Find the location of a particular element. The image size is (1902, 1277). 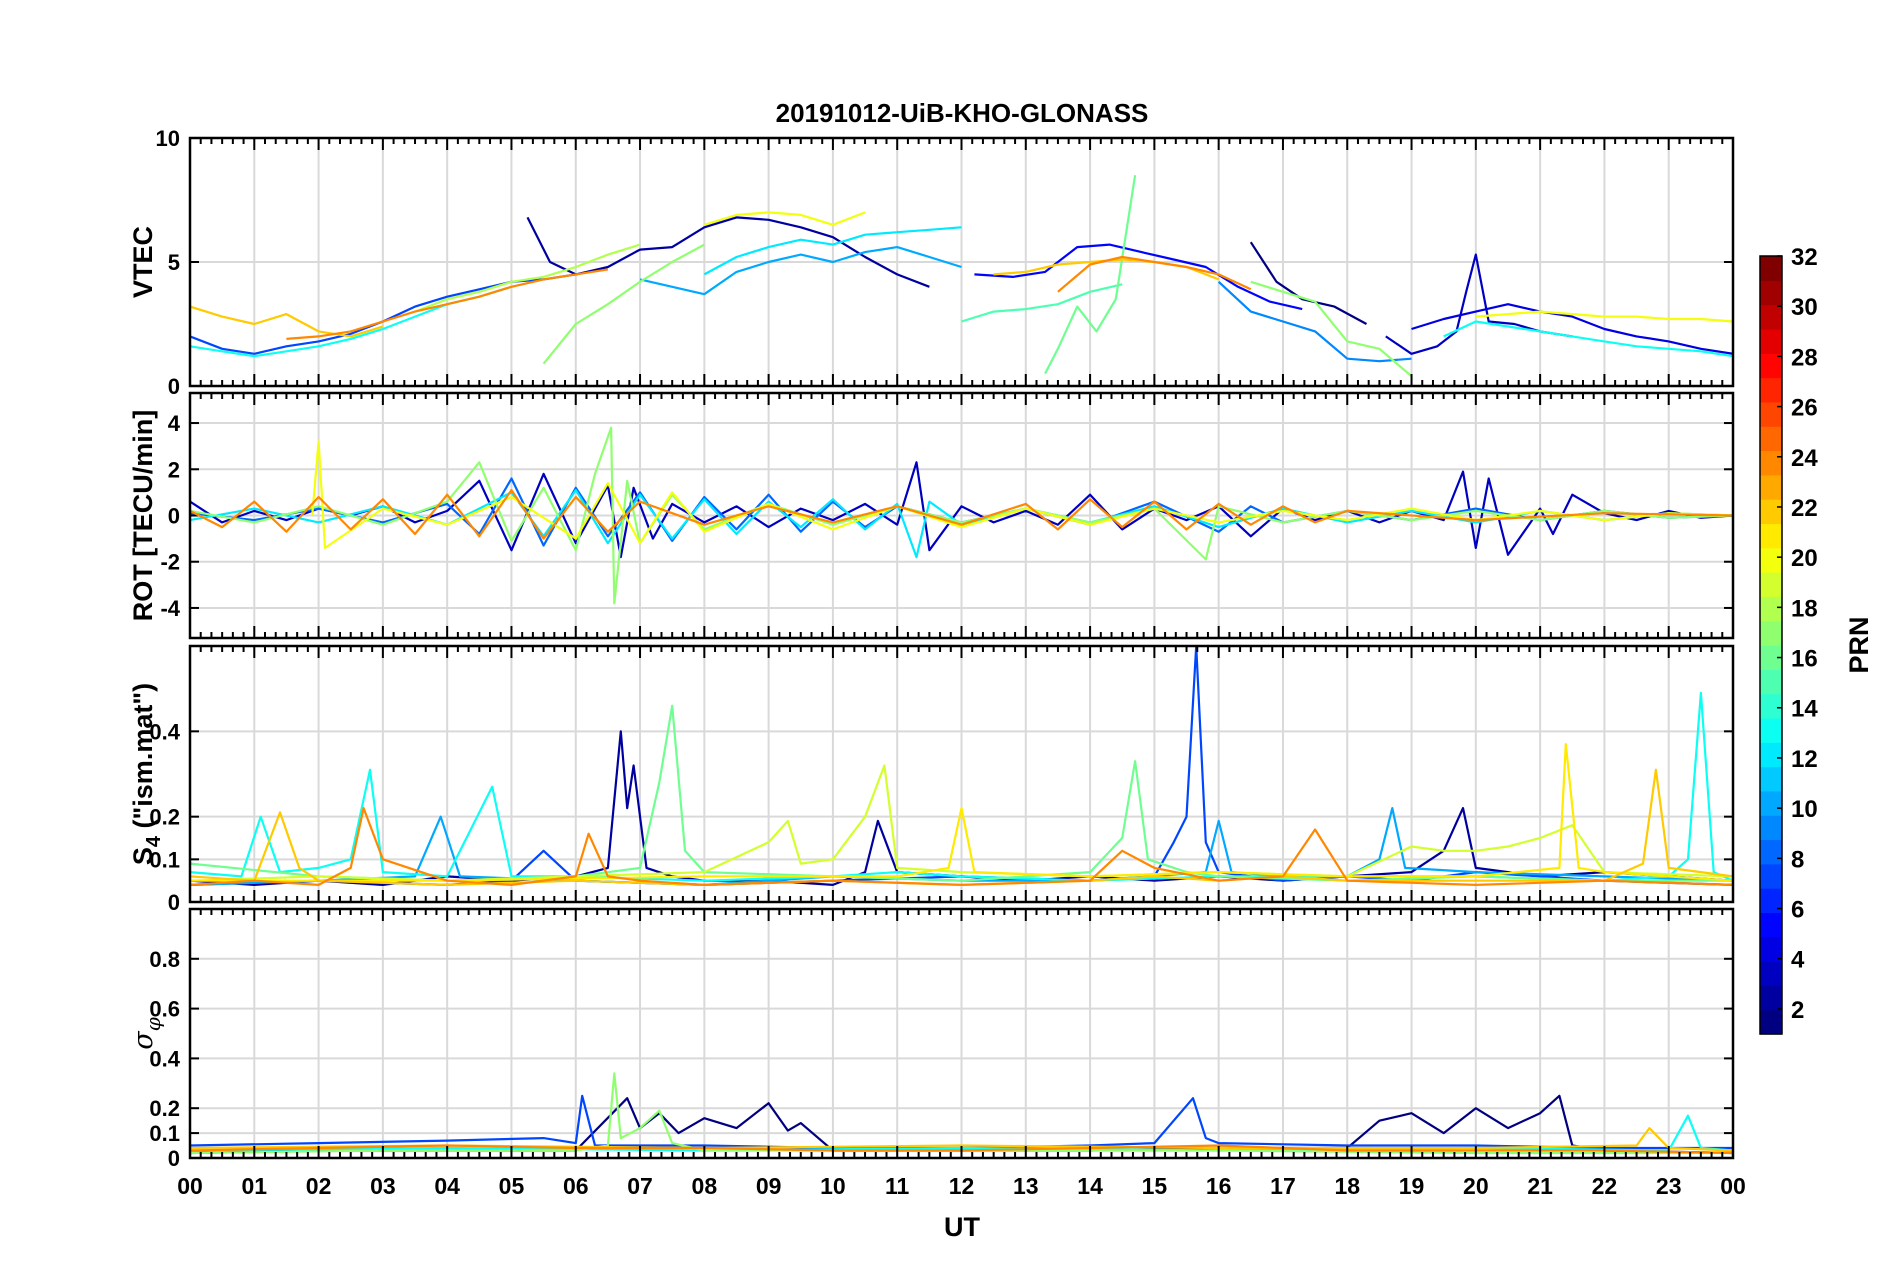

y-axis-label-sub: 4 is located at coordinates (154, 841).